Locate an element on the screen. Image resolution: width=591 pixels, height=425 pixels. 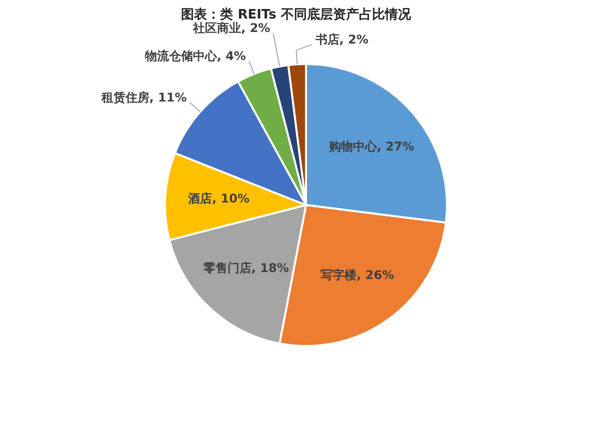
slice-label: 物流仓储中心, 4% is located at coordinates (195, 56).